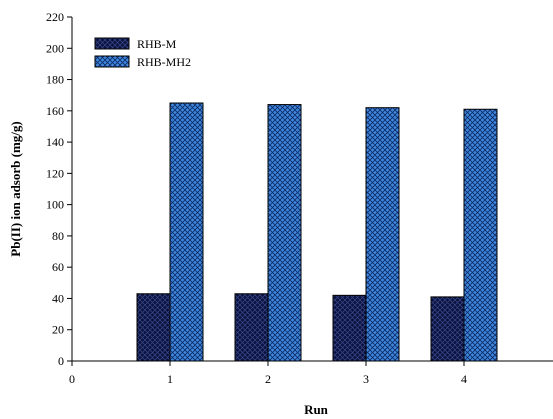 This screenshot has width=553, height=419. I want to click on x-tick-label: 1, so click(170, 379).